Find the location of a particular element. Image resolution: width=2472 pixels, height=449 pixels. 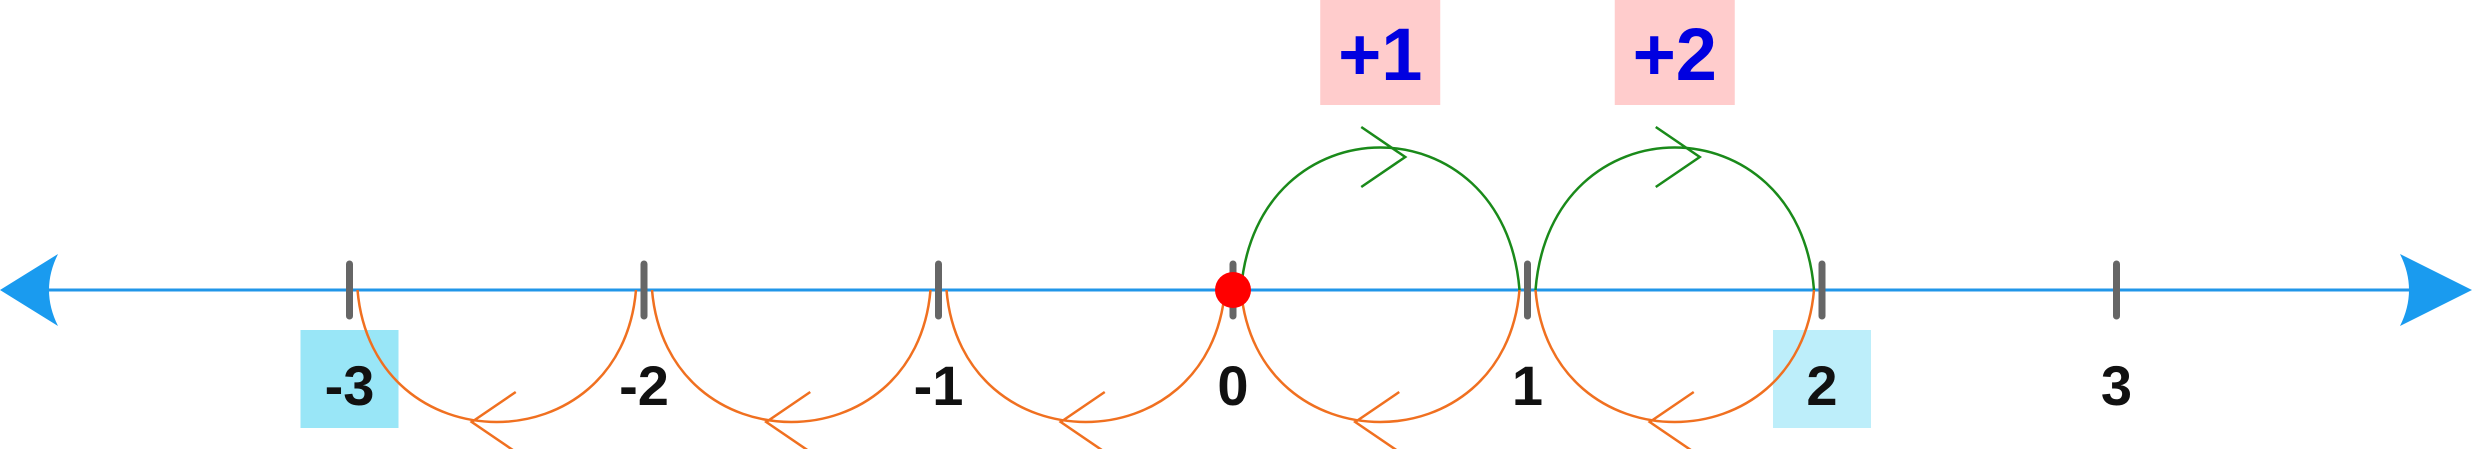

tick-label: 0 is located at coordinates (1232, 385).